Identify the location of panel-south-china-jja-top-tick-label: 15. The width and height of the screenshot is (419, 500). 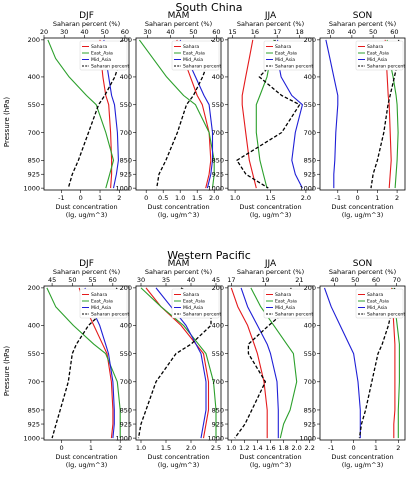
(232, 32).